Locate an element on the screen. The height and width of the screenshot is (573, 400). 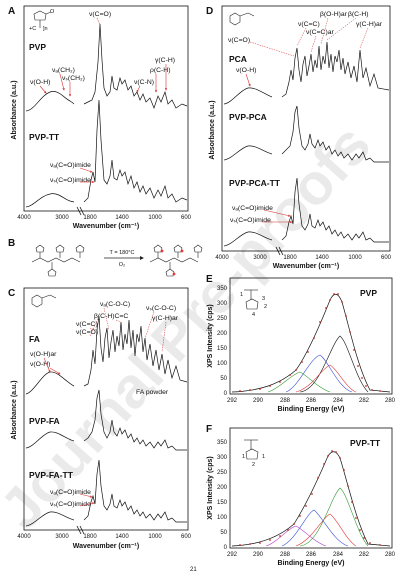
annotation-c-oh-ar: ν(O-H)ar is located at coordinates (43, 354).